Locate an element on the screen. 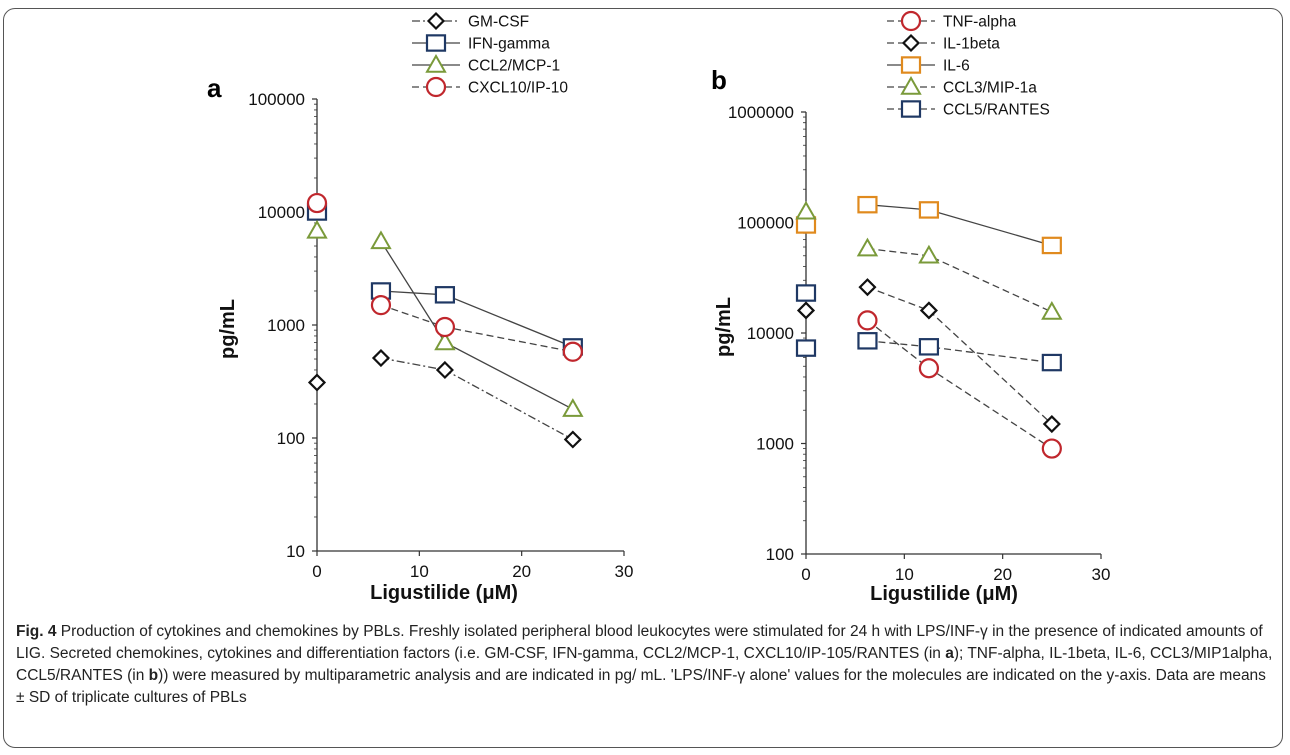 The width and height of the screenshot is (1290, 755). panel-label-a: a is located at coordinates (214, 88).